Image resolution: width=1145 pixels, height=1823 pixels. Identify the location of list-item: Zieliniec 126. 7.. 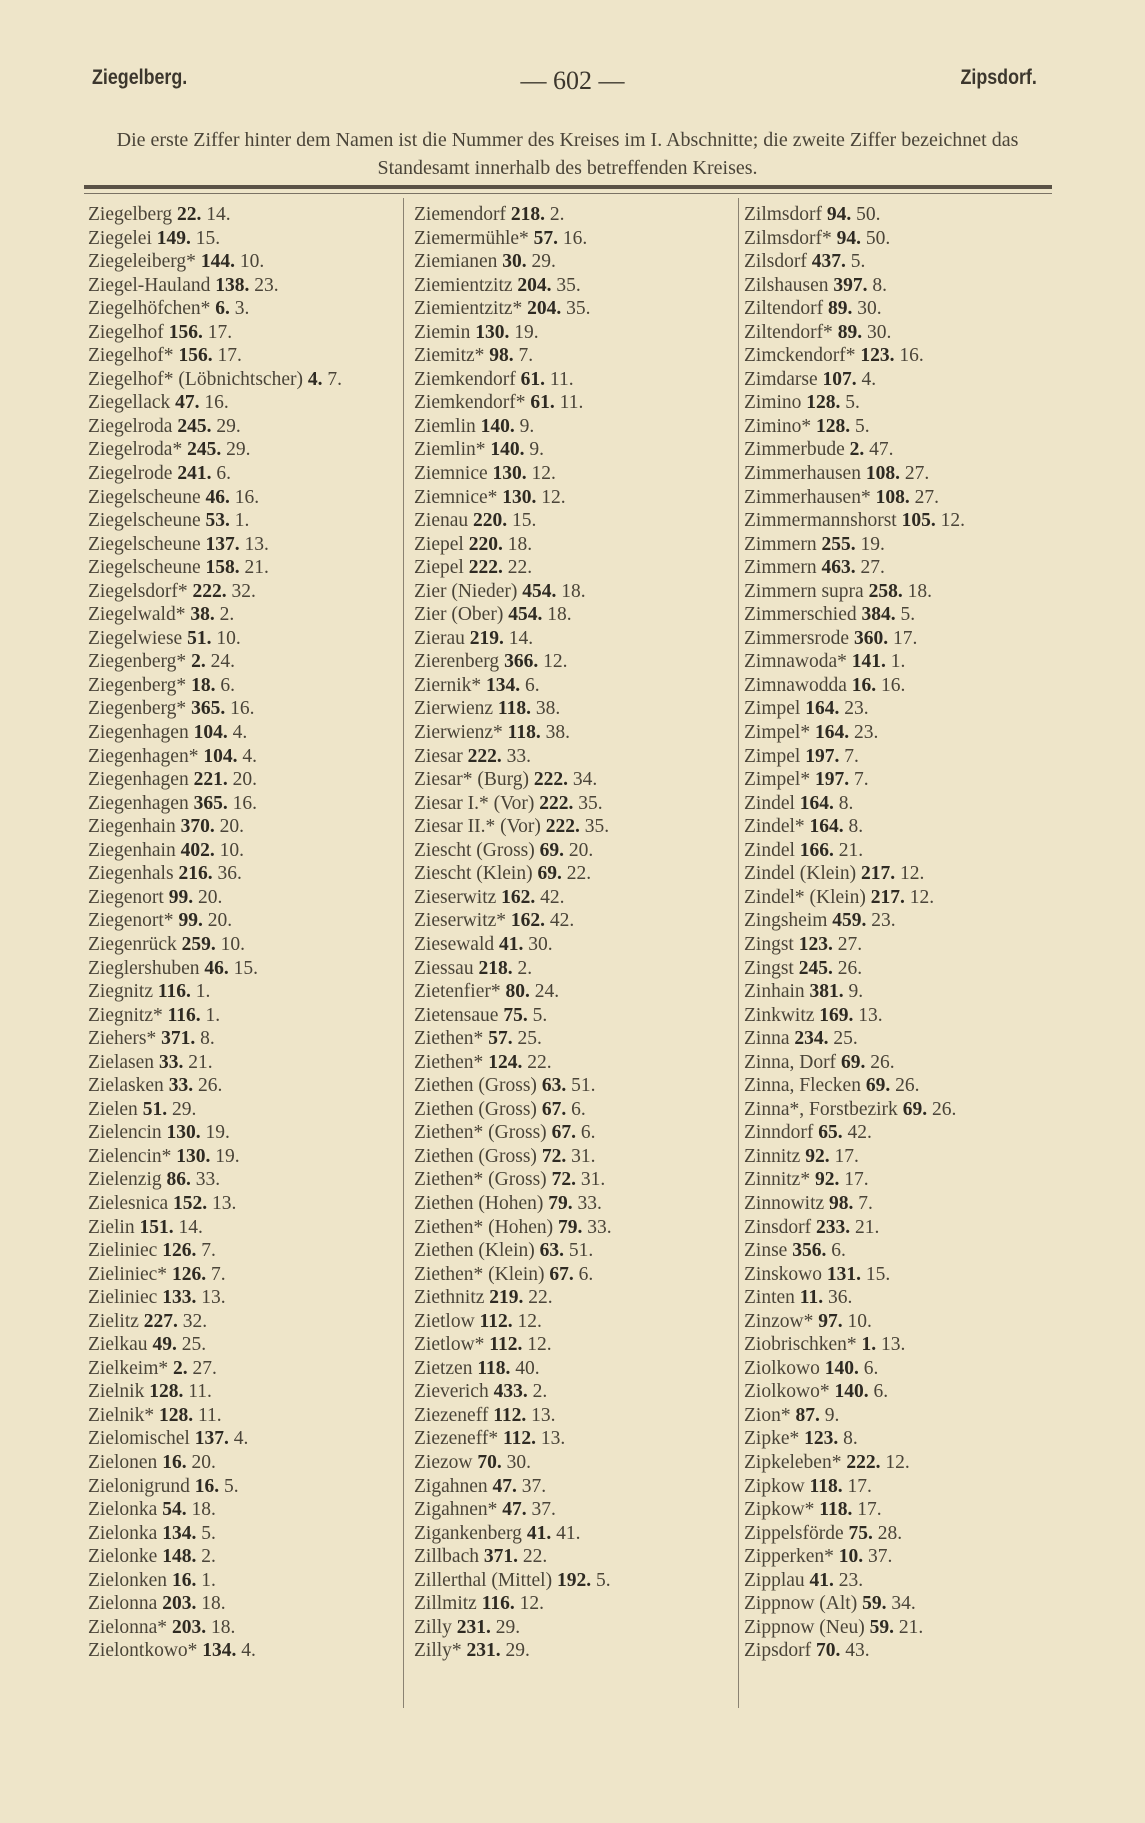
(215, 1251).